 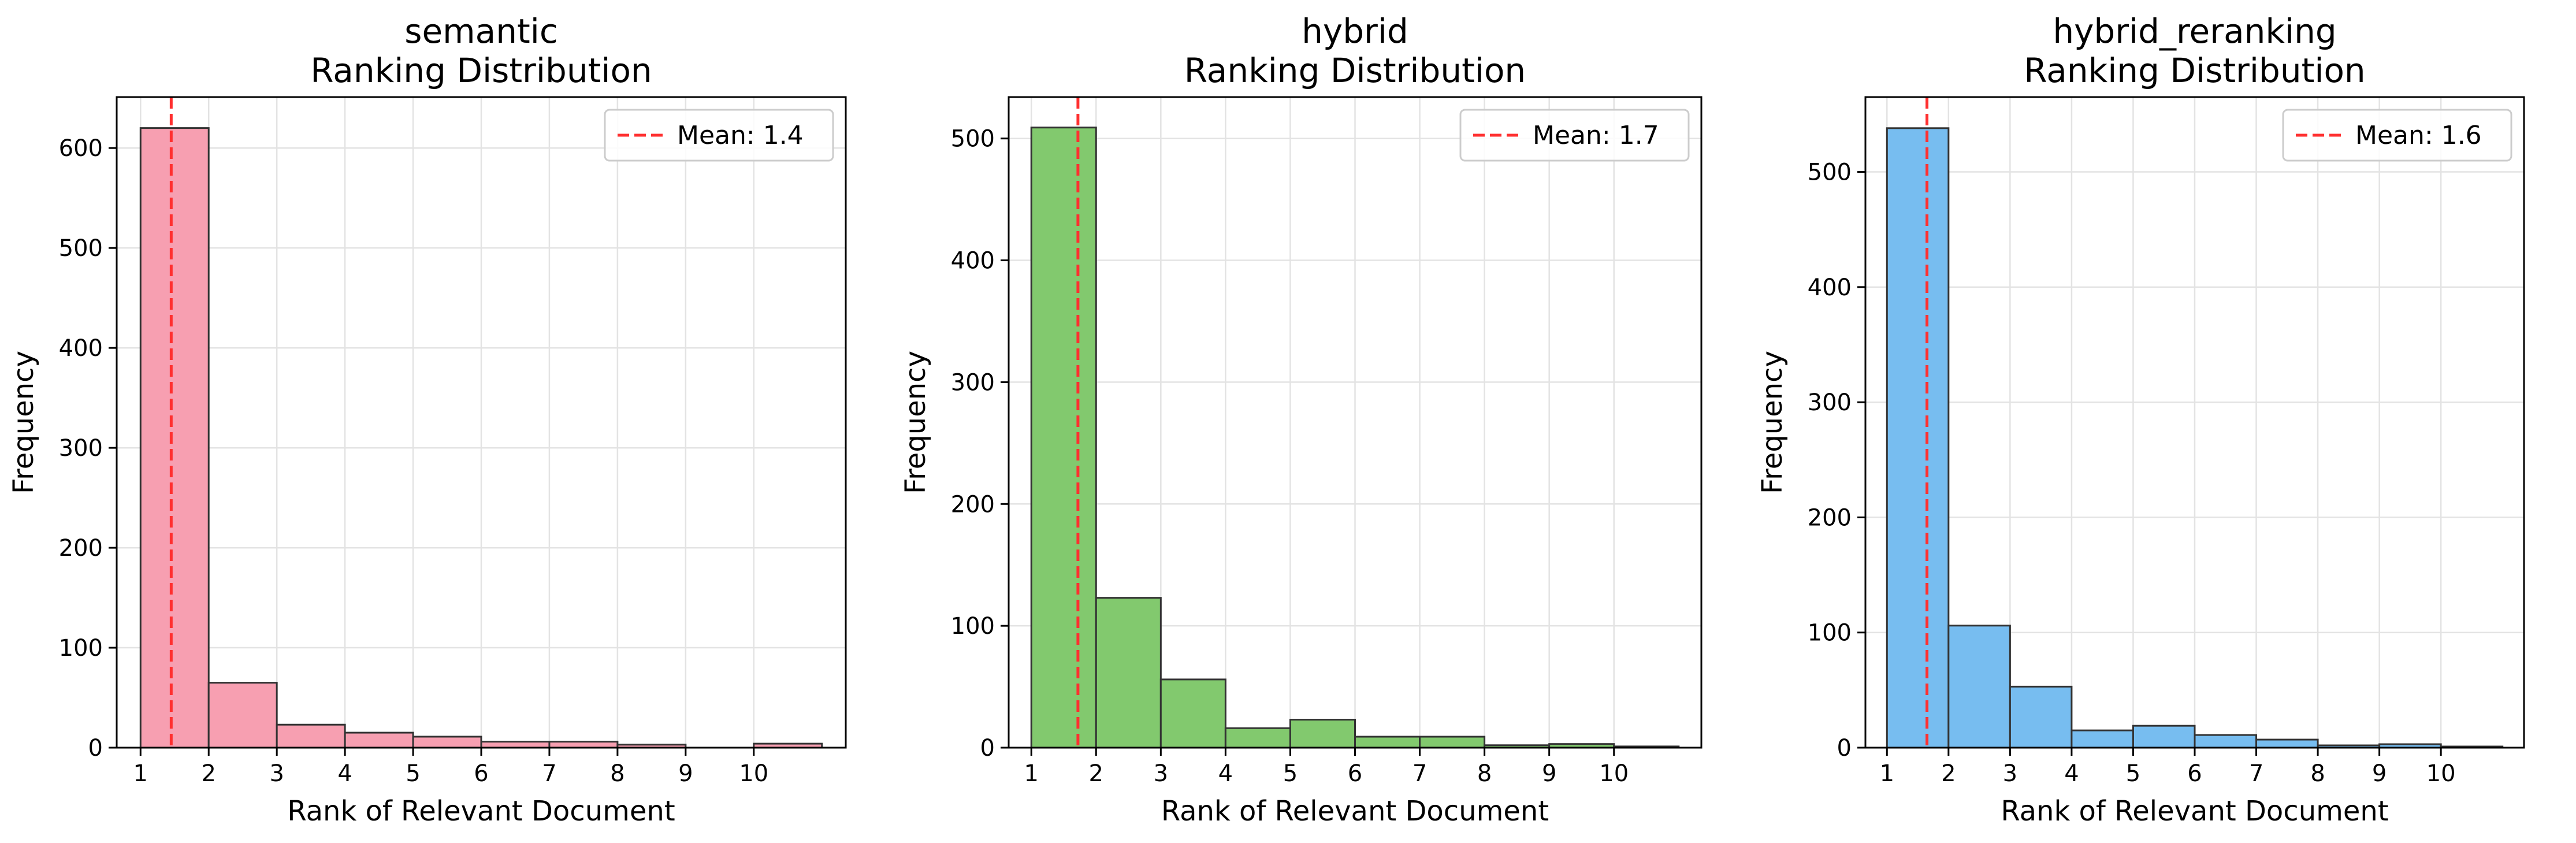 I want to click on legend: Mean: 1.6, so click(x=2397, y=135).